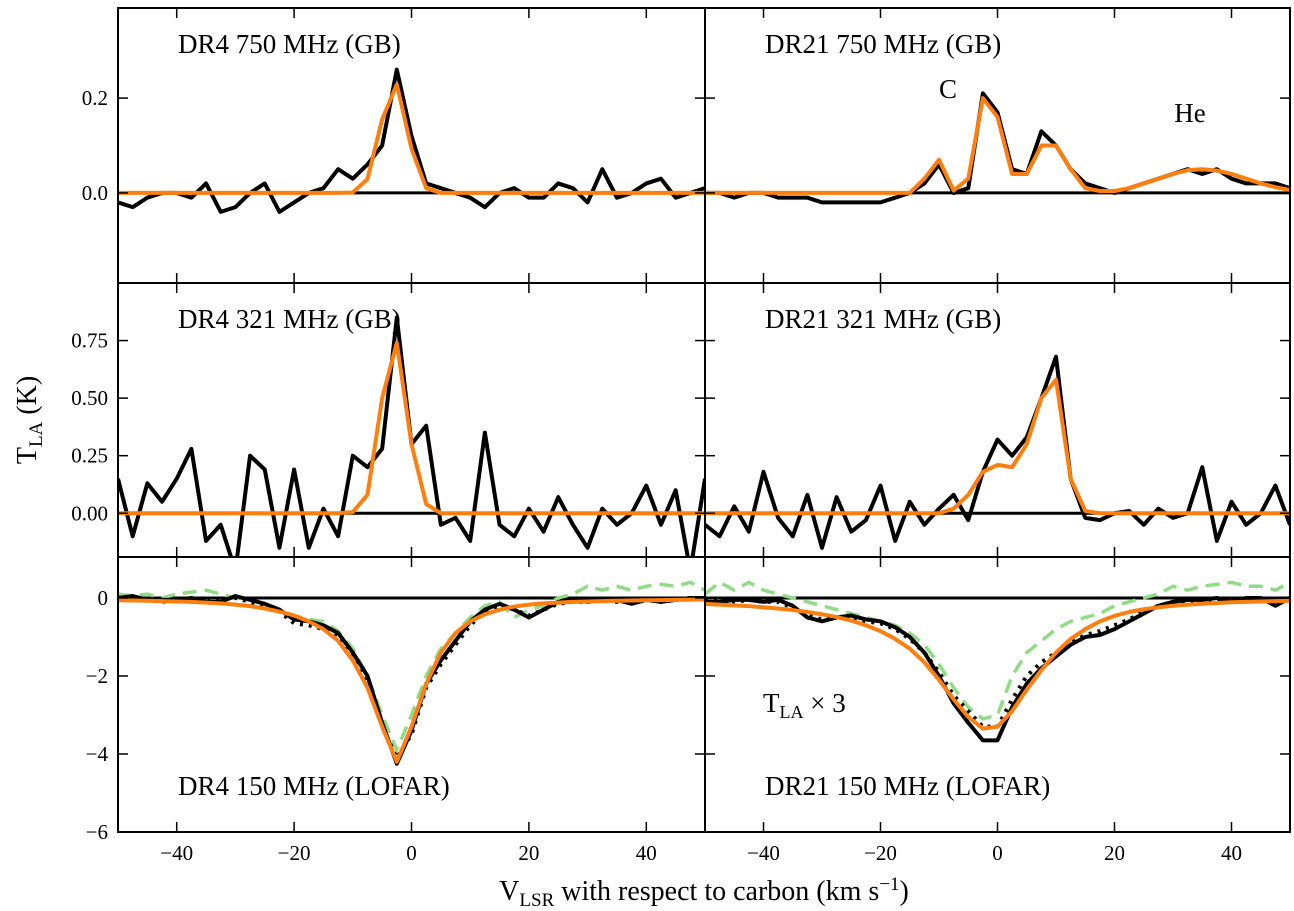 This screenshot has width=1294, height=911. Describe the element at coordinates (314, 786) in the screenshot. I see `panel-title: DR4 150 MHz (LOFAR)` at that location.